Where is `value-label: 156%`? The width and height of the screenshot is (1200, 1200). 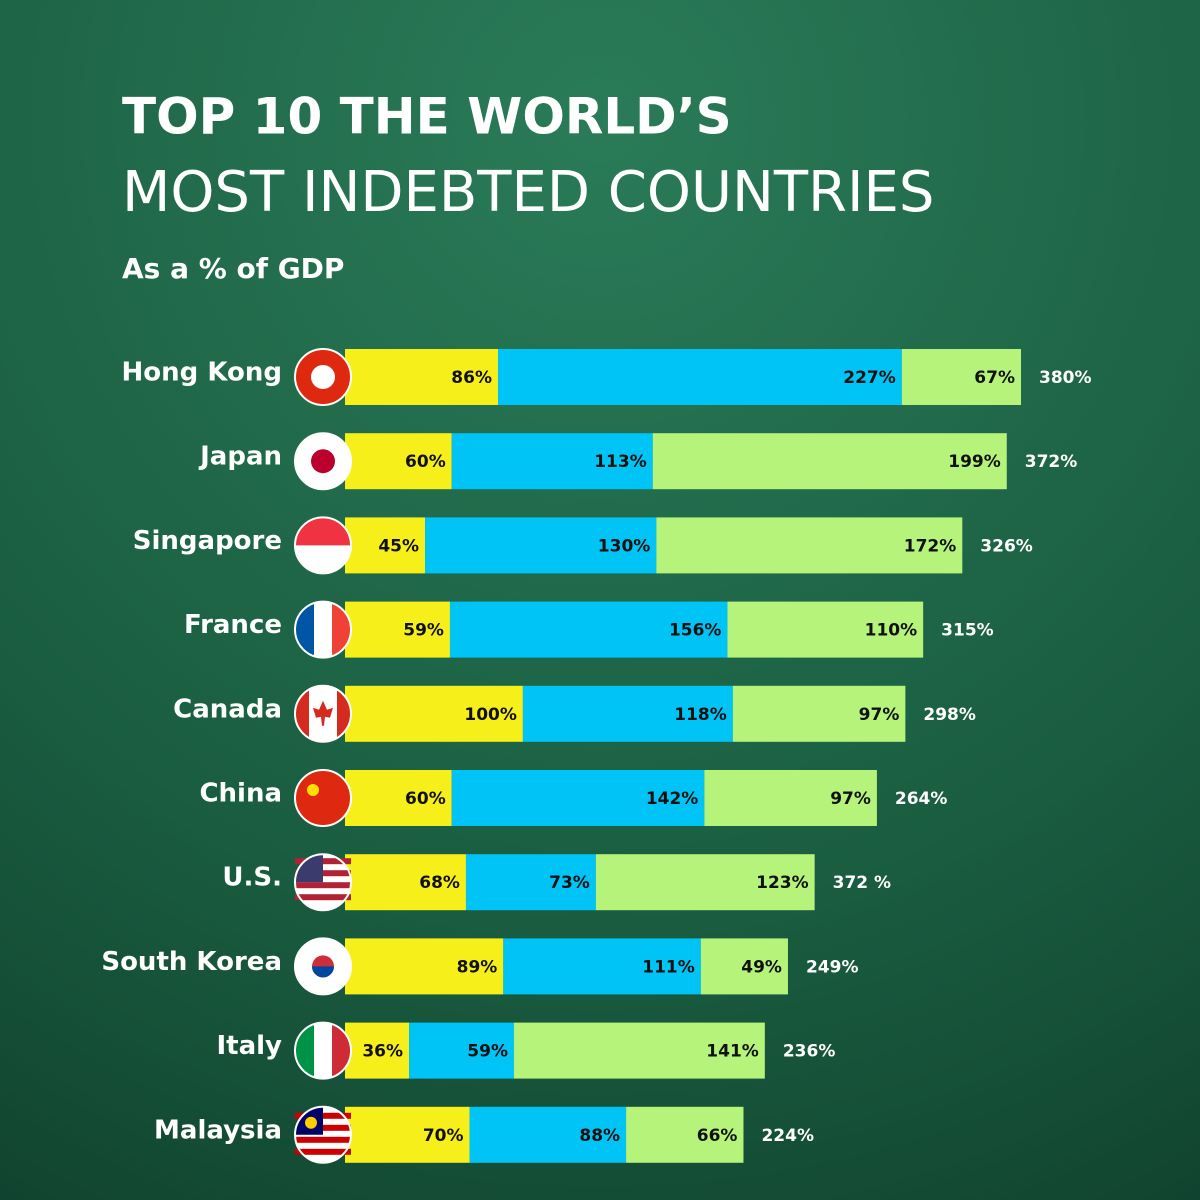 value-label: 156% is located at coordinates (695, 631).